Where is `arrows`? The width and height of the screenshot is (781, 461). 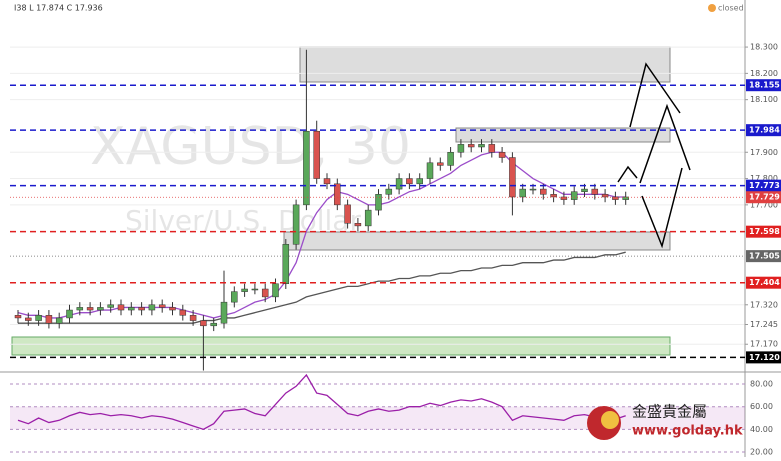 arrows is located at coordinates (654, 155).